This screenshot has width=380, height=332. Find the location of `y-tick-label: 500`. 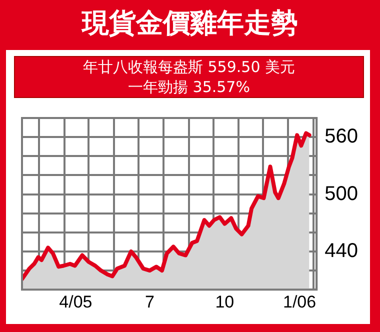

y-tick-label: 500 is located at coordinates (341, 193).